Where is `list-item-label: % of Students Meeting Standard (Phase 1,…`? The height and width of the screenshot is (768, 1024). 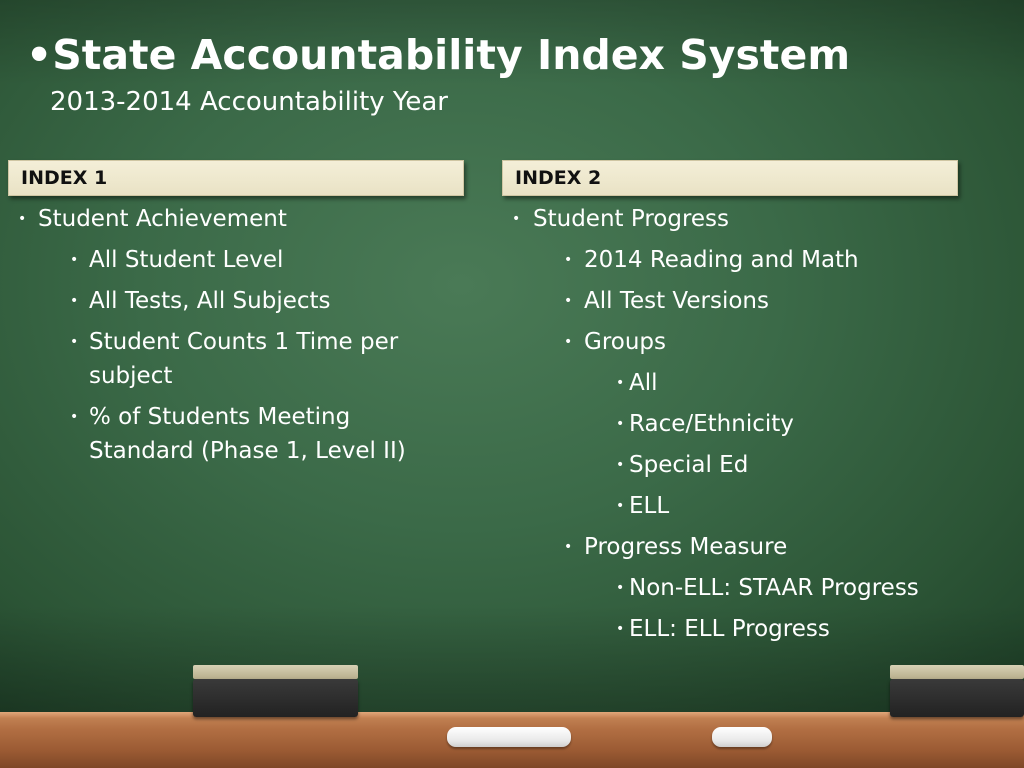 list-item-label: % of Students Meeting Standard (Phase 1,… is located at coordinates (247, 434).